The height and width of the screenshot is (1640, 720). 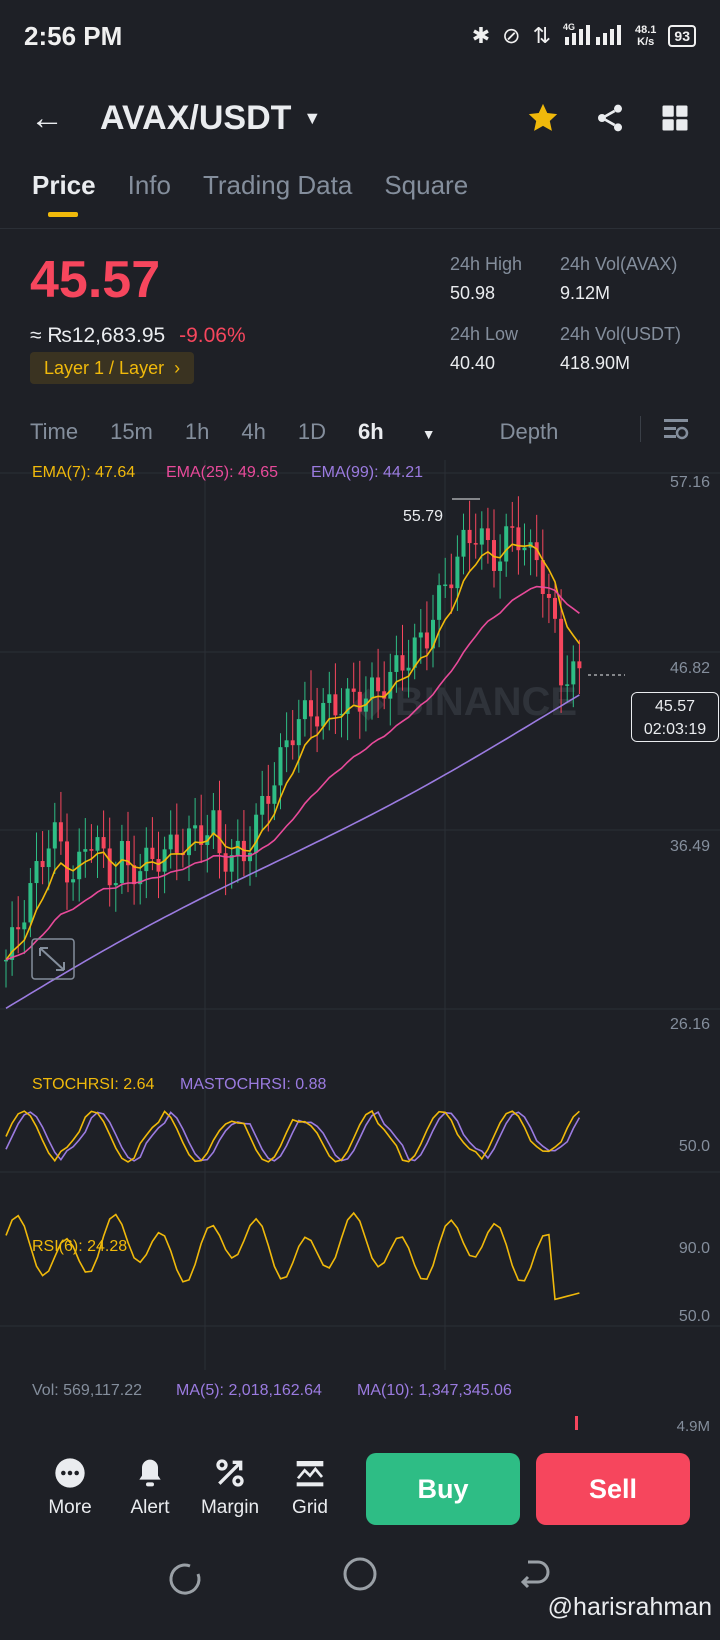 I want to click on status-icons: ✱ ⊘ ⇅ 4G 48.1 K/s 93, so click(x=584, y=36).